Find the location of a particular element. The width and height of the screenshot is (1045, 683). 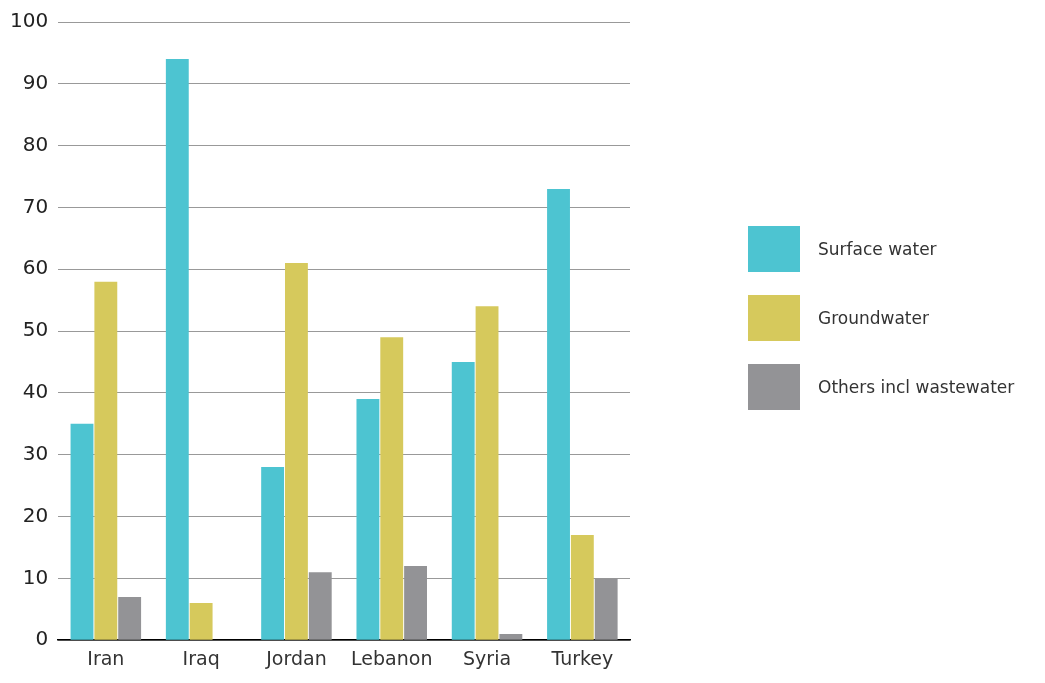

text: Others incl wastewater is located at coordinates (916, 387).